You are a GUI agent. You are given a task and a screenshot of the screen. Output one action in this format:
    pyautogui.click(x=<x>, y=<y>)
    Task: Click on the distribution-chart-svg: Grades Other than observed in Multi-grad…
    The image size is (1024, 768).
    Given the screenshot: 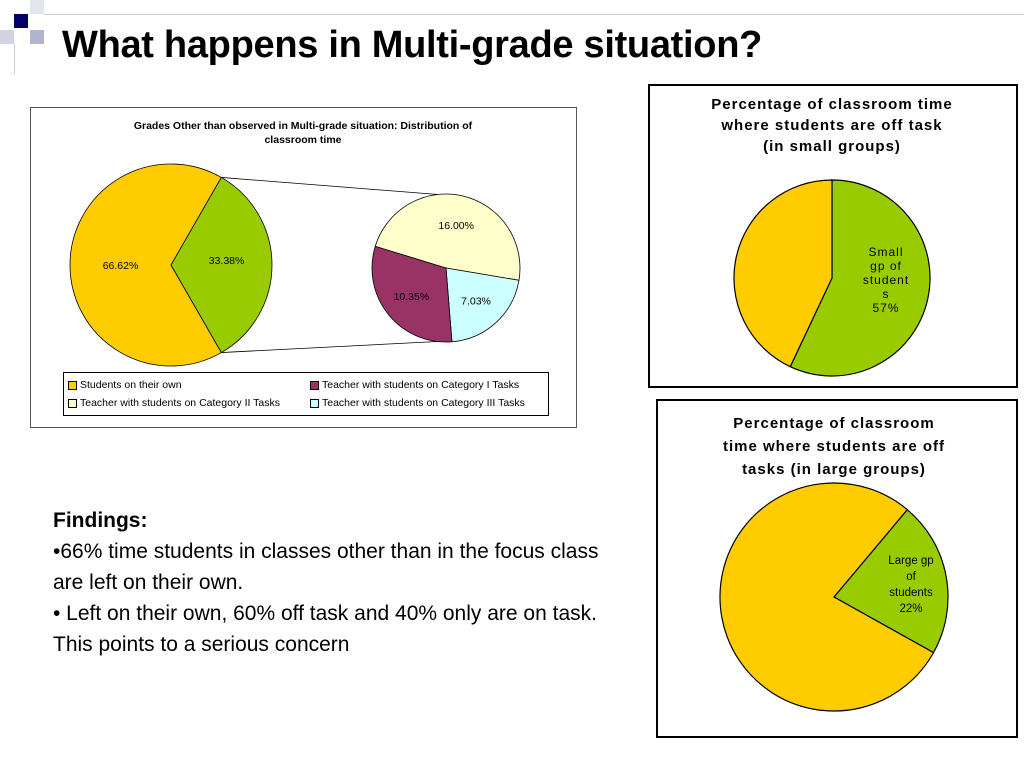 What is the action you would take?
    pyautogui.click(x=295, y=243)
    